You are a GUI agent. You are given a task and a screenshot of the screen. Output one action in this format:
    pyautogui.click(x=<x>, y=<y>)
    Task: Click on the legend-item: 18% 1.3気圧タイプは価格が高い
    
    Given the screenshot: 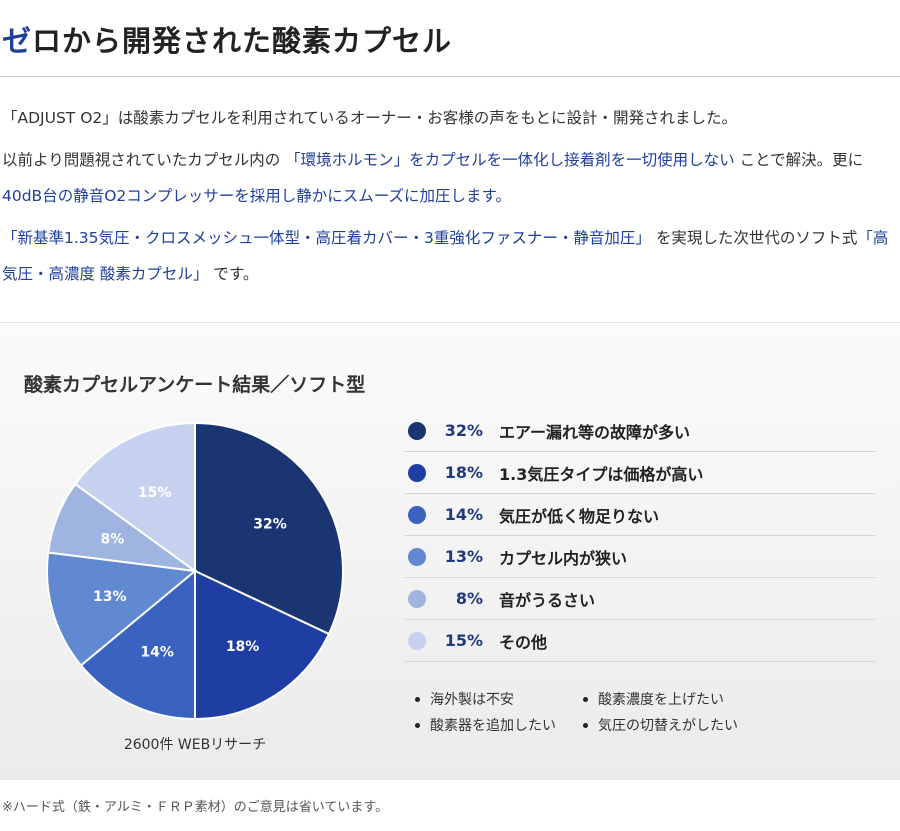 What is the action you would take?
    pyautogui.click(x=640, y=473)
    